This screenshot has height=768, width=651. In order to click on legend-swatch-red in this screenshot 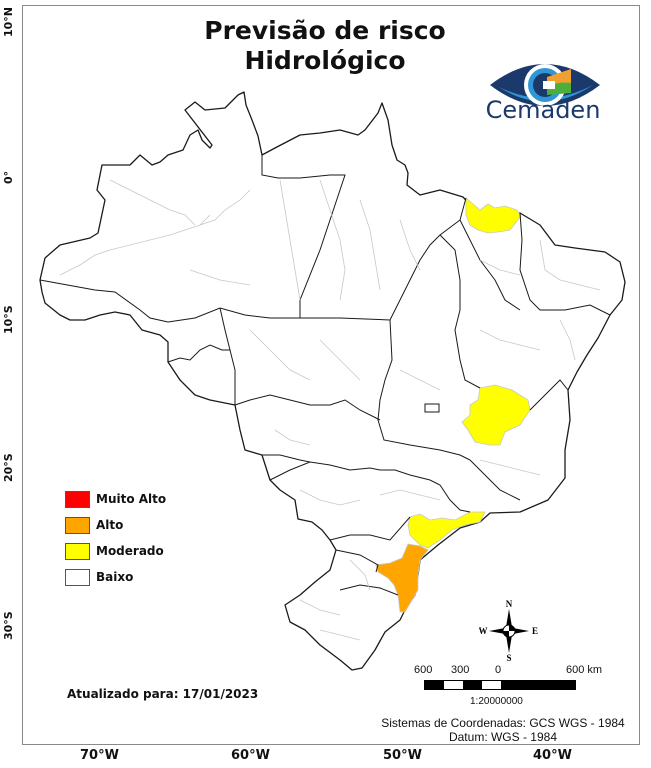, I will do `click(77, 499)`.